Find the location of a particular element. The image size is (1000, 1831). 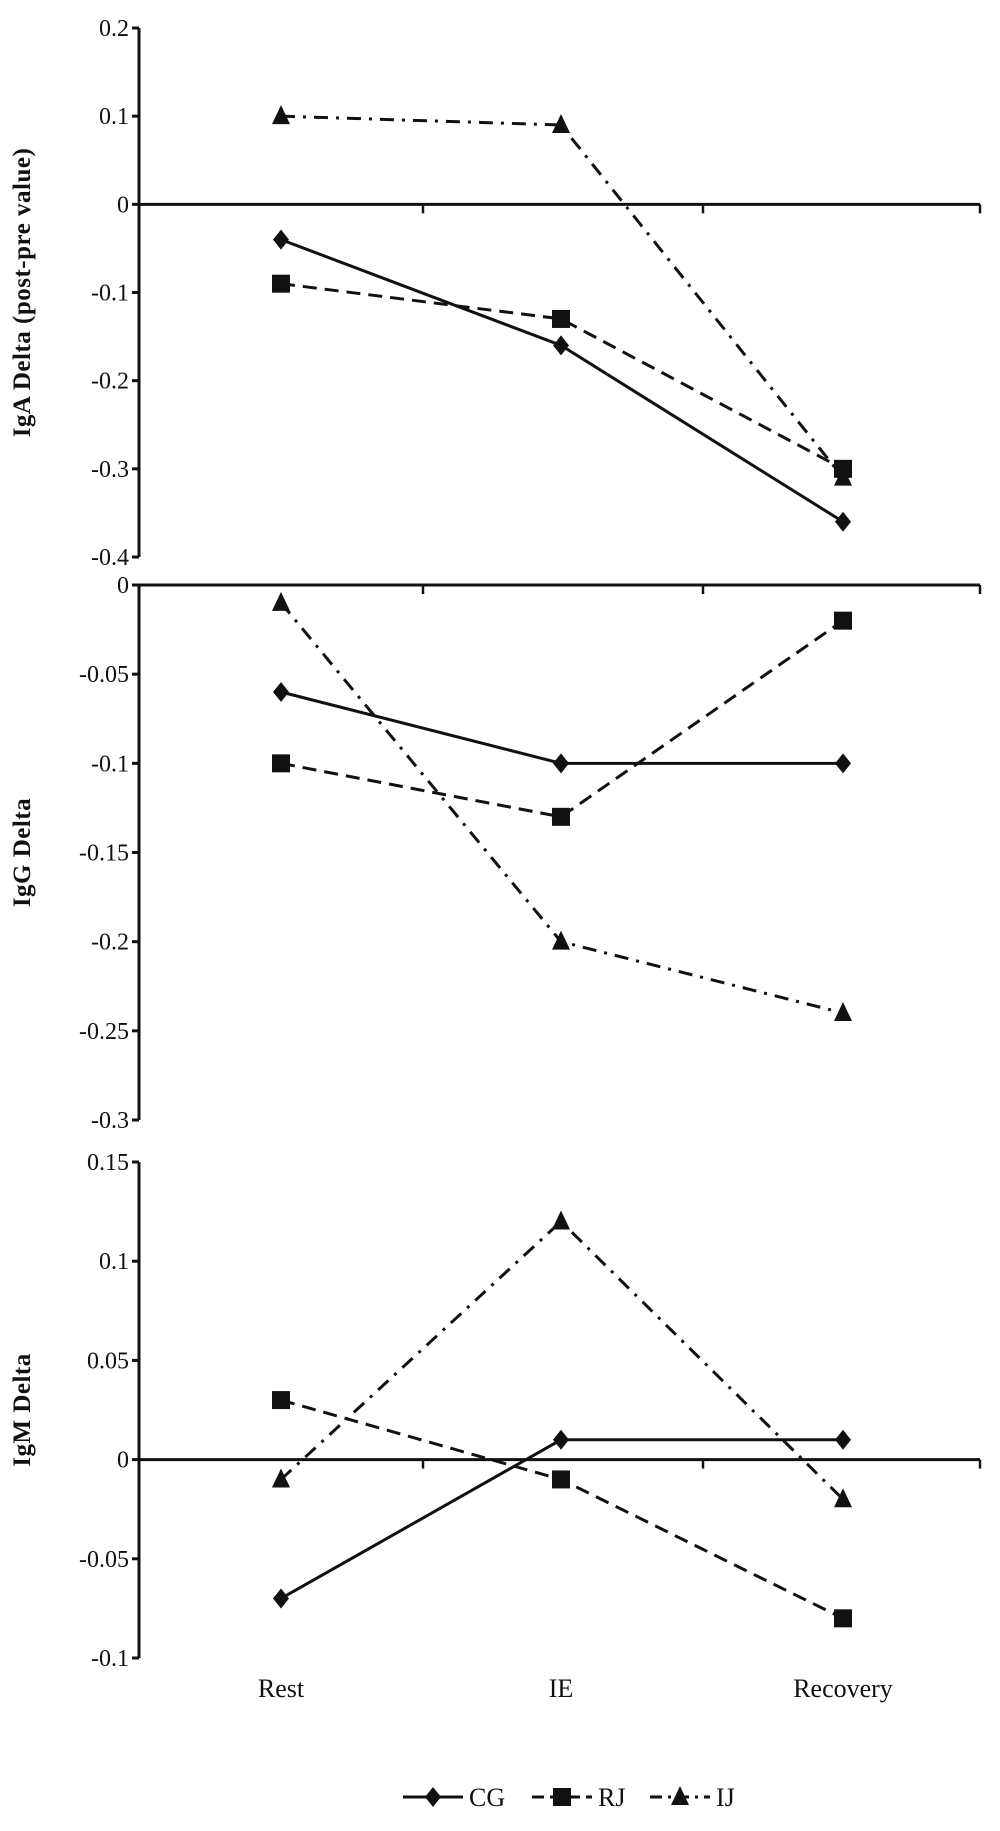

legend-item-cg: CG is located at coordinates (454, 1797).